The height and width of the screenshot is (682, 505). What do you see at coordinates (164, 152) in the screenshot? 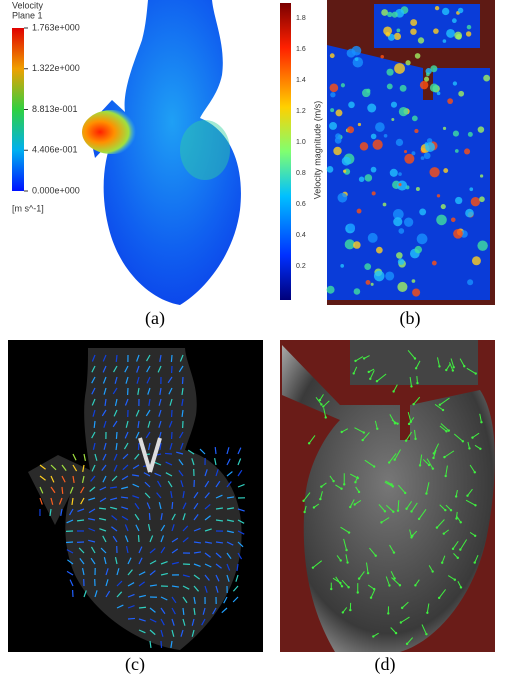
I see `heart-model` at bounding box center [164, 152].